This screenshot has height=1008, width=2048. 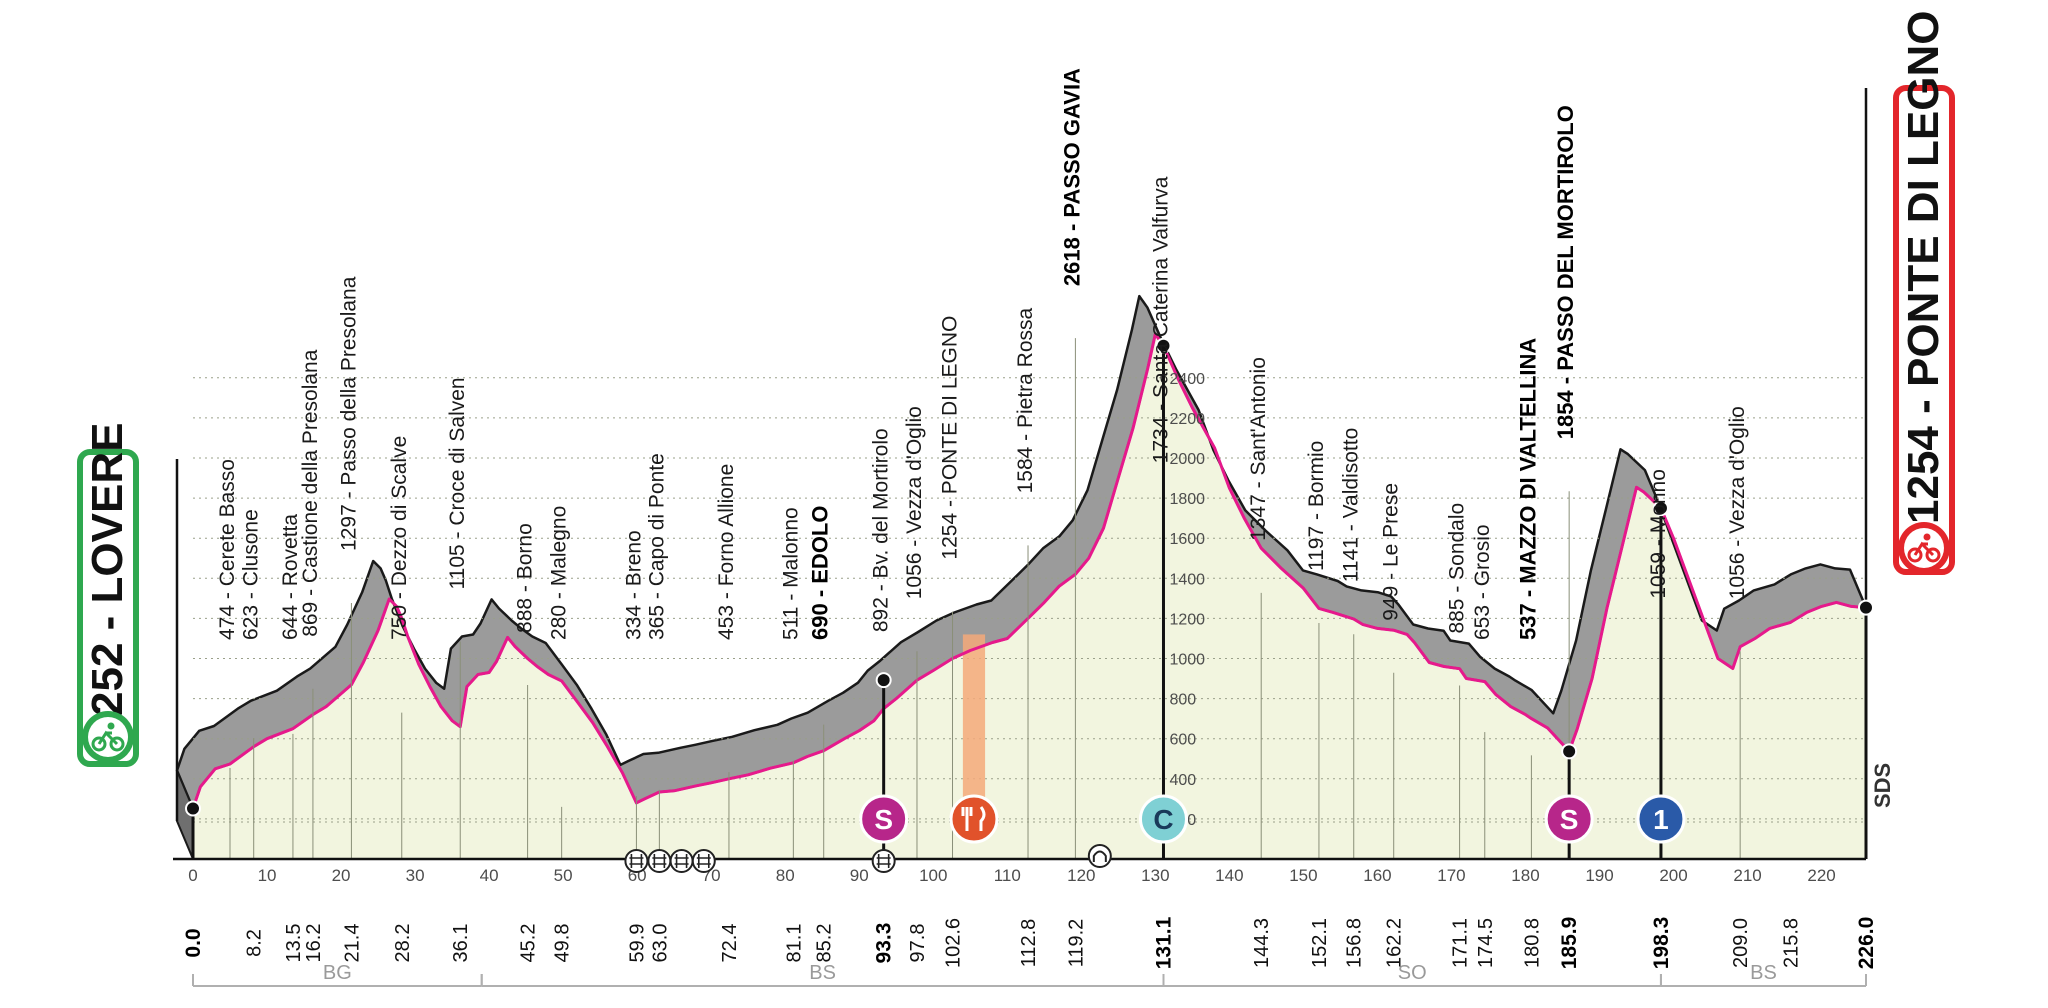 What do you see at coordinates (637, 943) in the screenshot?
I see `distance-label: 59.9` at bounding box center [637, 943].